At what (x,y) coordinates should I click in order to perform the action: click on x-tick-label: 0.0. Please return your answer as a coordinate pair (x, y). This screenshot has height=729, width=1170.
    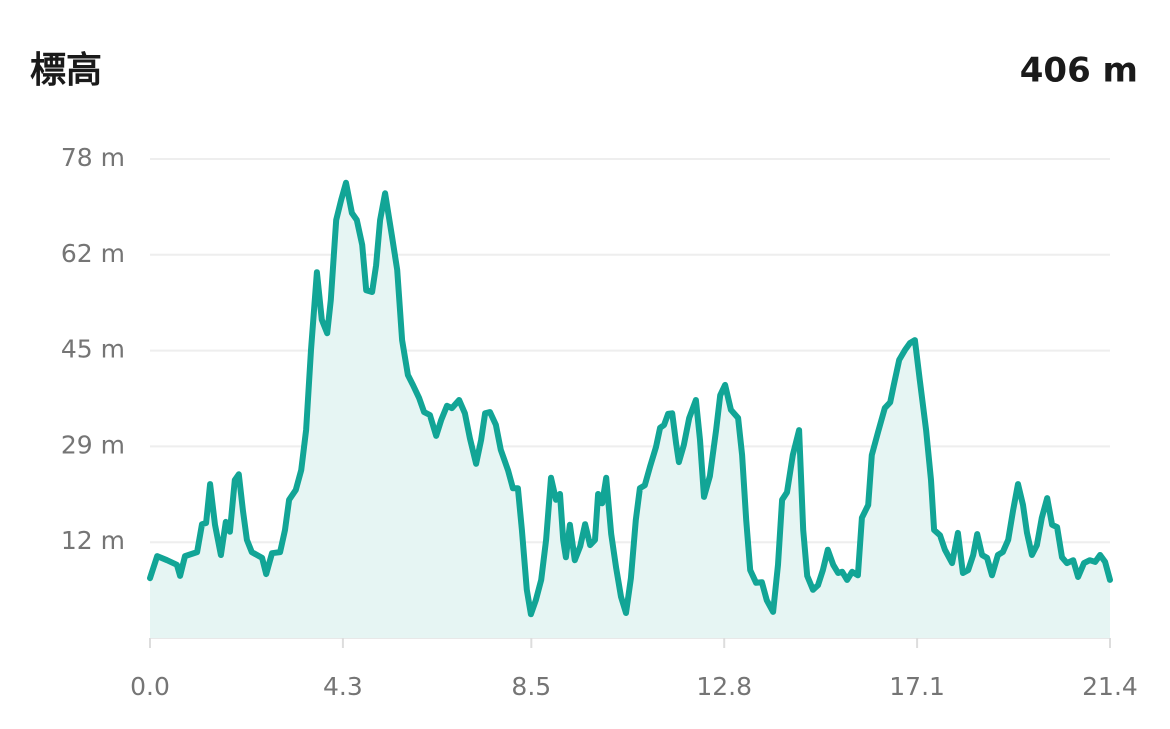
    Looking at the image, I should click on (150, 686).